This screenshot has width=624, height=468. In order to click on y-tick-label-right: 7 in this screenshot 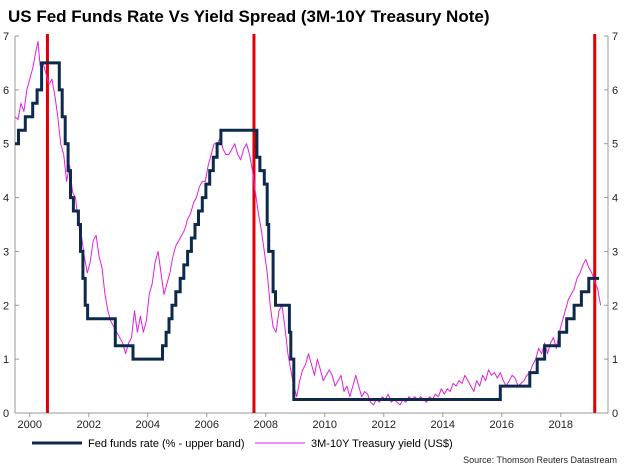, I will do `click(615, 37)`.